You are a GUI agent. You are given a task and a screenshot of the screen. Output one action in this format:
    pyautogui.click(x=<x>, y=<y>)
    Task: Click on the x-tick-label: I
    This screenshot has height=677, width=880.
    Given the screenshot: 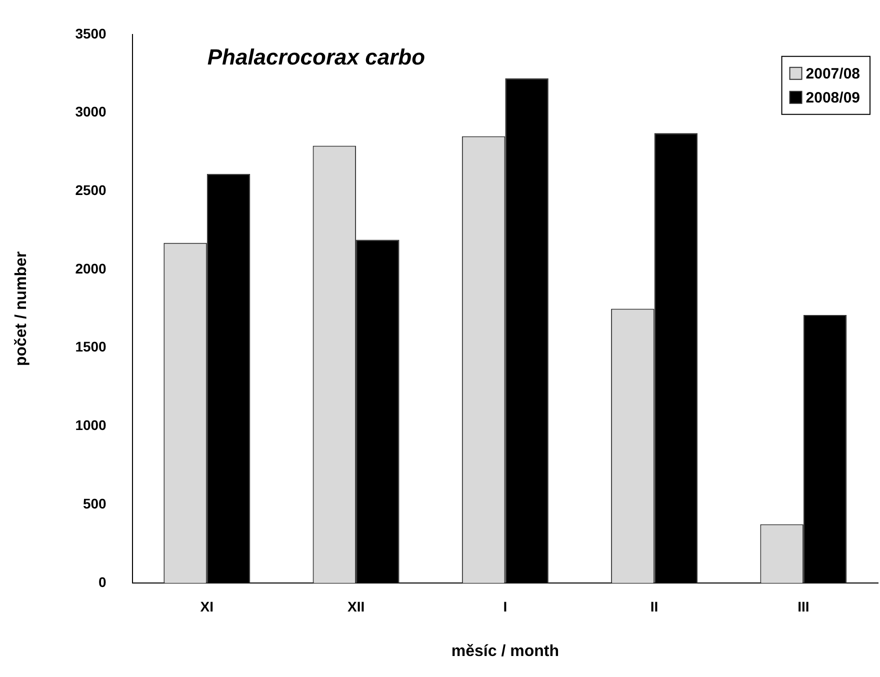 What is the action you would take?
    pyautogui.click(x=505, y=606)
    